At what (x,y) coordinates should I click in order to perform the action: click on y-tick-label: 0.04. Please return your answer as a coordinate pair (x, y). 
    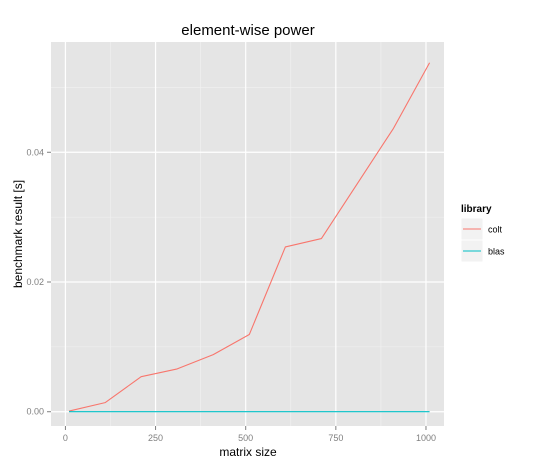
    Looking at the image, I should click on (35, 152).